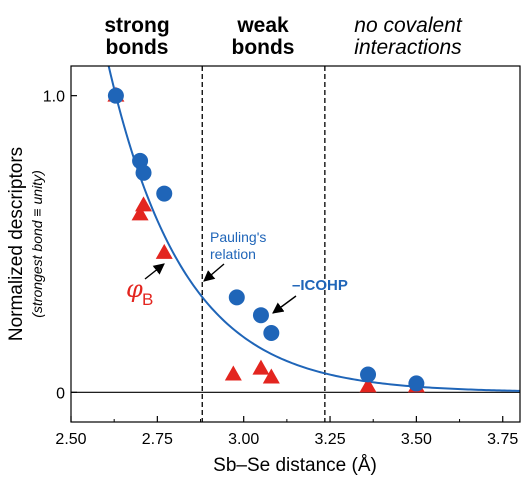 This screenshot has height=477, width=524. What do you see at coordinates (320, 285) in the screenshot?
I see `annotation-icohp-label: –ICOHP` at bounding box center [320, 285].